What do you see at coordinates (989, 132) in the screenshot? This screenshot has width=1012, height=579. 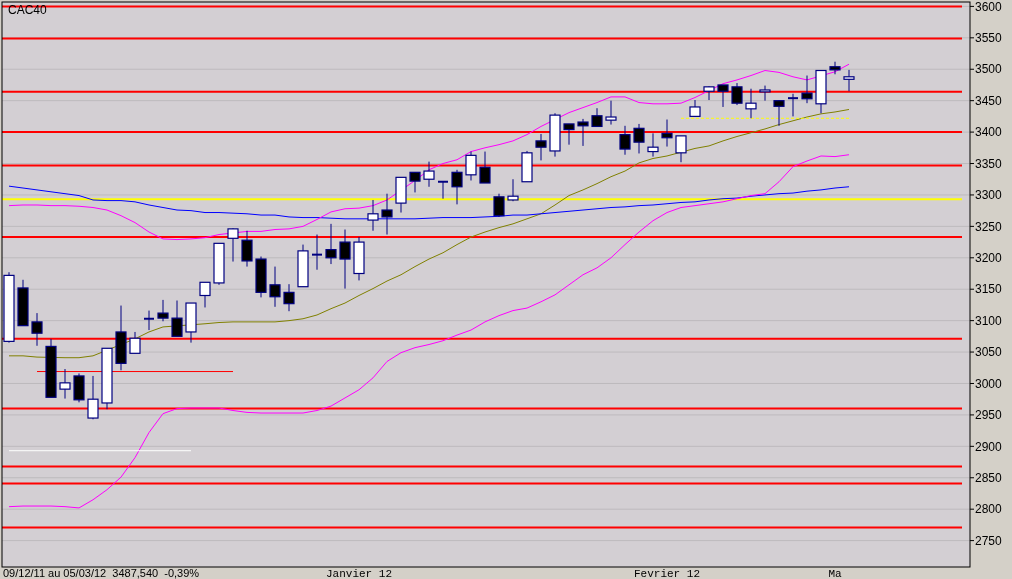 I see `y-tick-label: 3400` at bounding box center [989, 132].